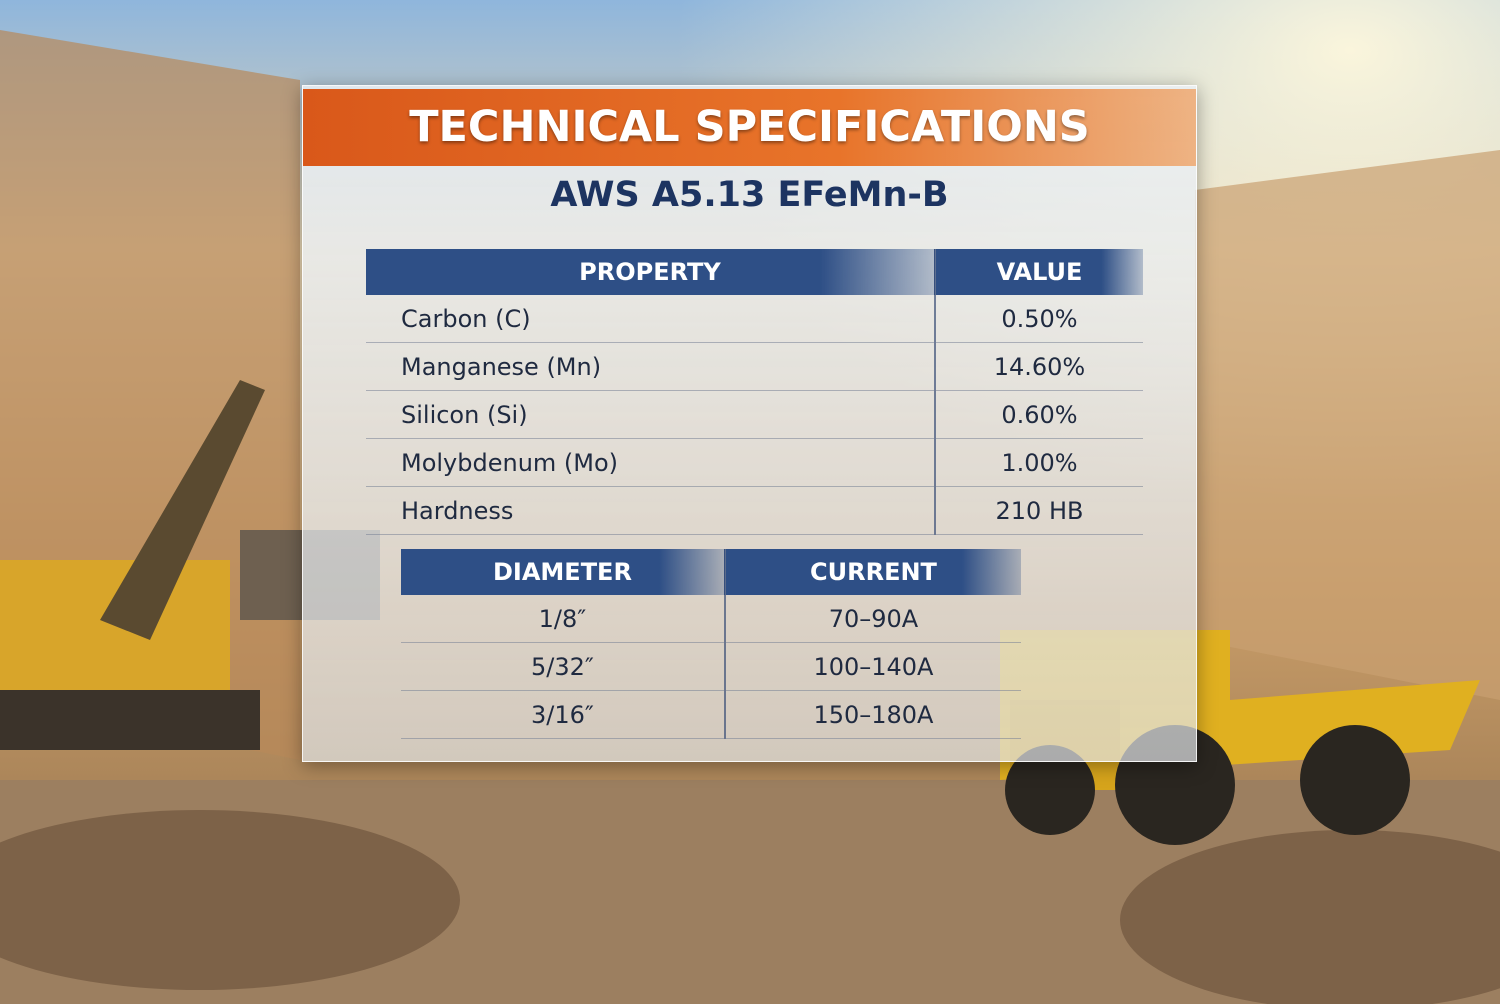 The height and width of the screenshot is (1004, 1500). I want to click on table-row: Carbon (C) 0.50%, so click(754, 319).